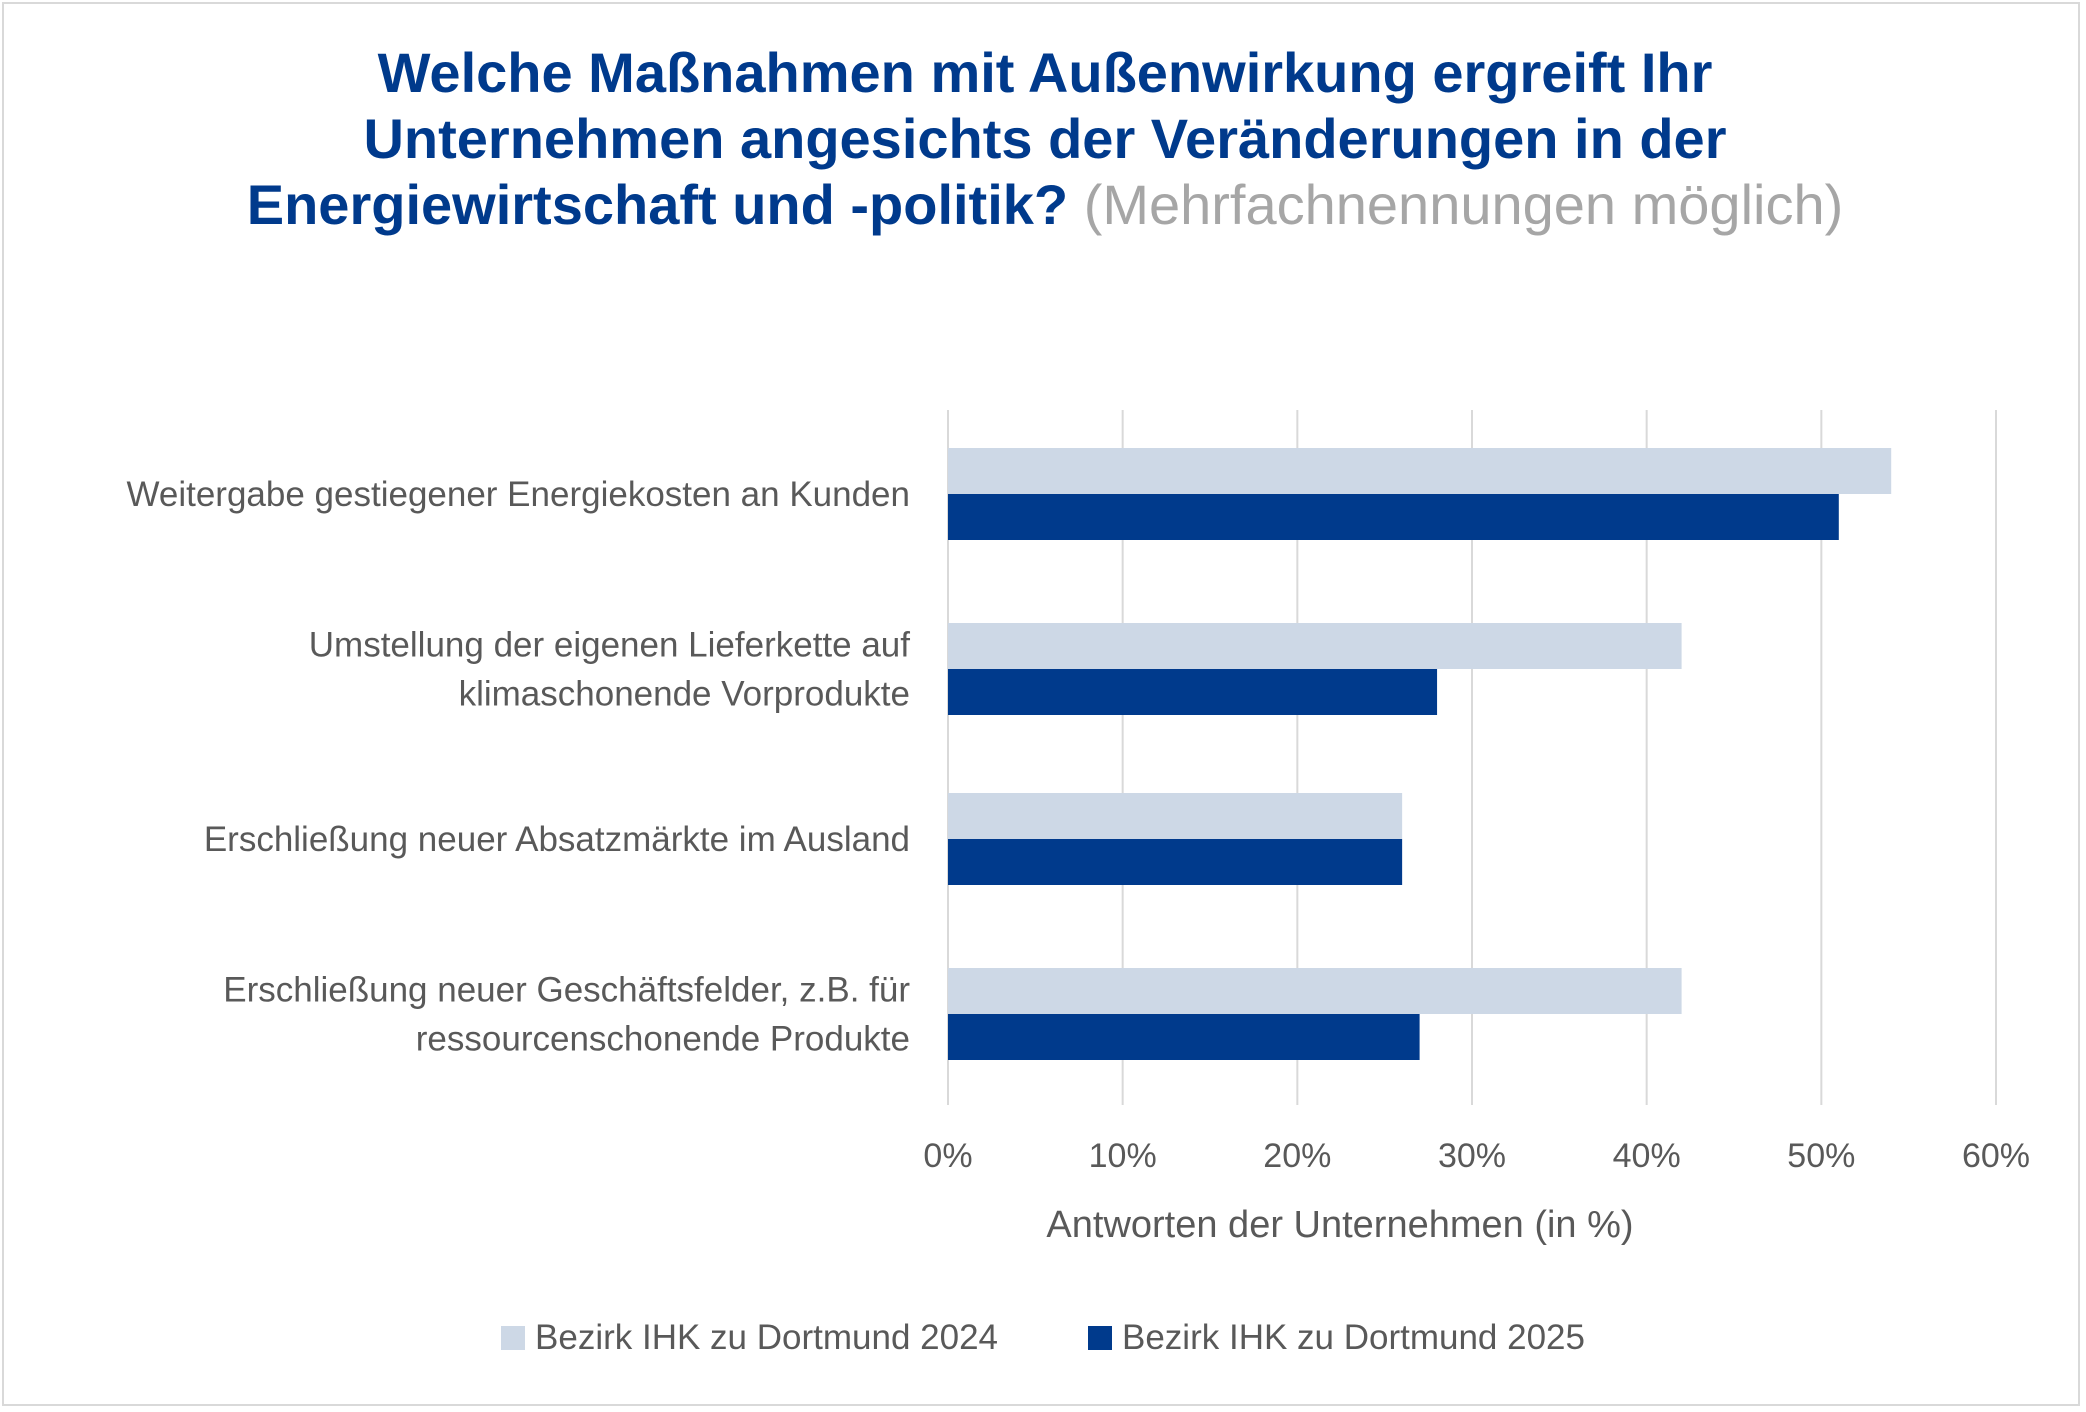 The image size is (2086, 1412). What do you see at coordinates (609, 645) in the screenshot?
I see `category-label-1-0: Umstellung der eigenen Lieferkette auf` at bounding box center [609, 645].